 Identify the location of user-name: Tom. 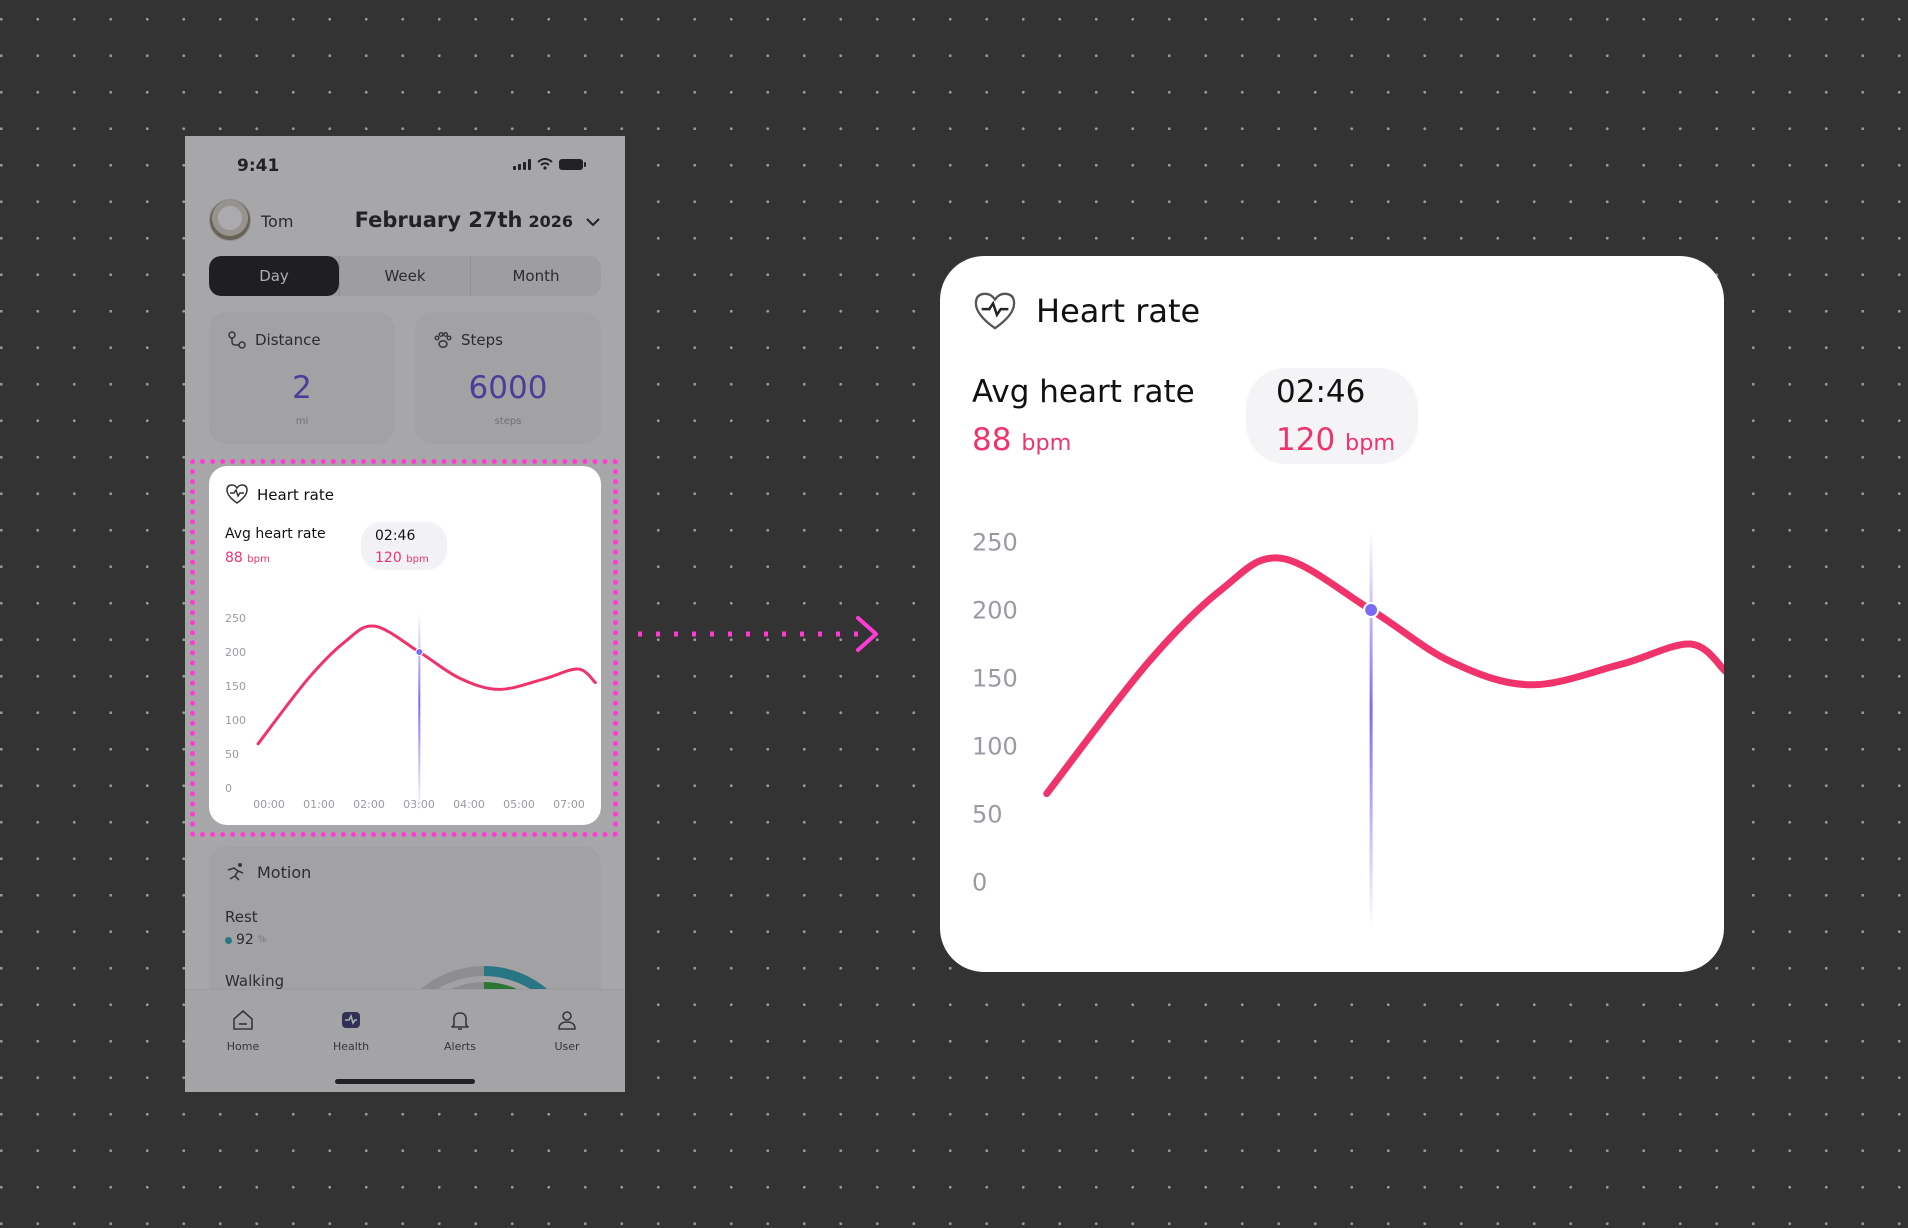
(277, 221).